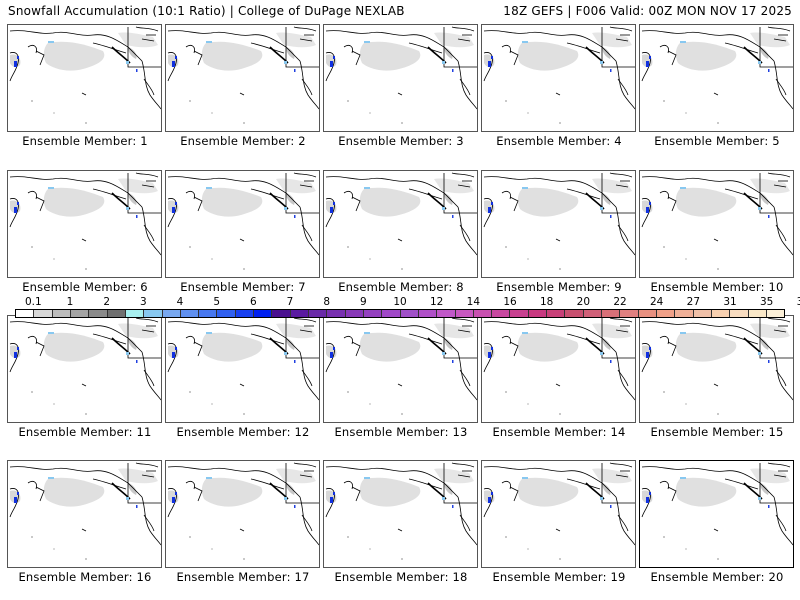 This screenshot has width=800, height=600. I want to click on colorbar-tick-label: 39, so click(798, 302).